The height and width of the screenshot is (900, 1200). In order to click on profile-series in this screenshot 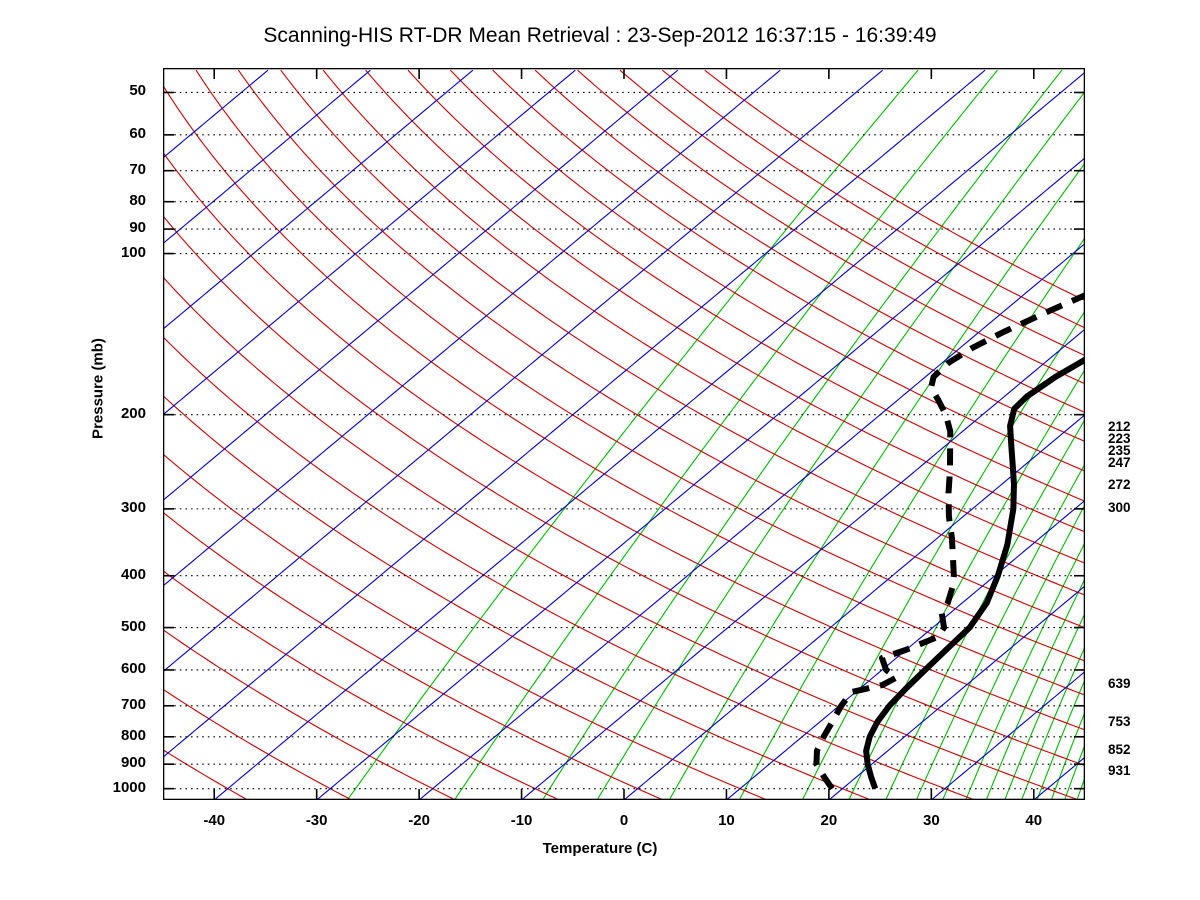, I will do `click(949, 541)`.